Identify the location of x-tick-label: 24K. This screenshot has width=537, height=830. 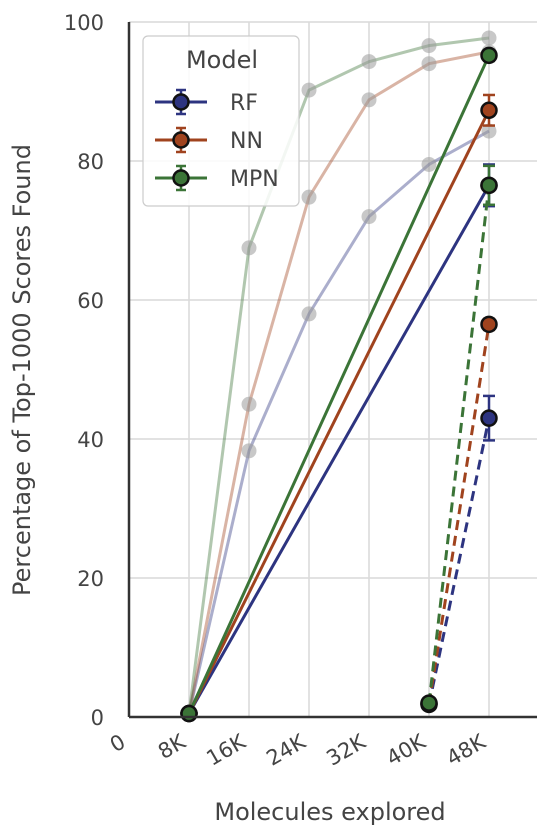
(286, 750).